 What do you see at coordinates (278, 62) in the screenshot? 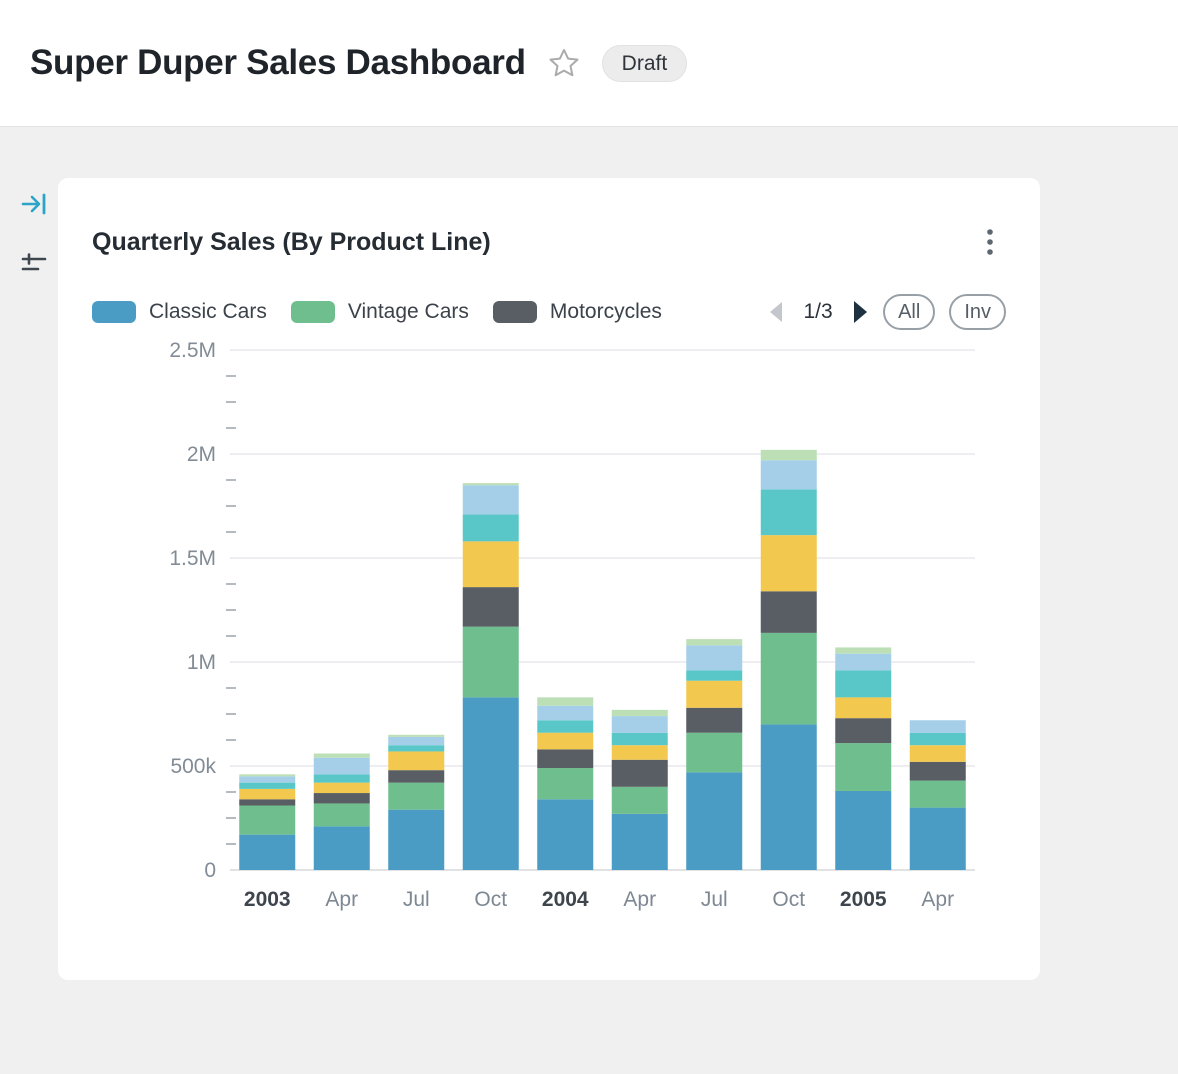
I see `page-title: Super Duper Sales Dashboard` at bounding box center [278, 62].